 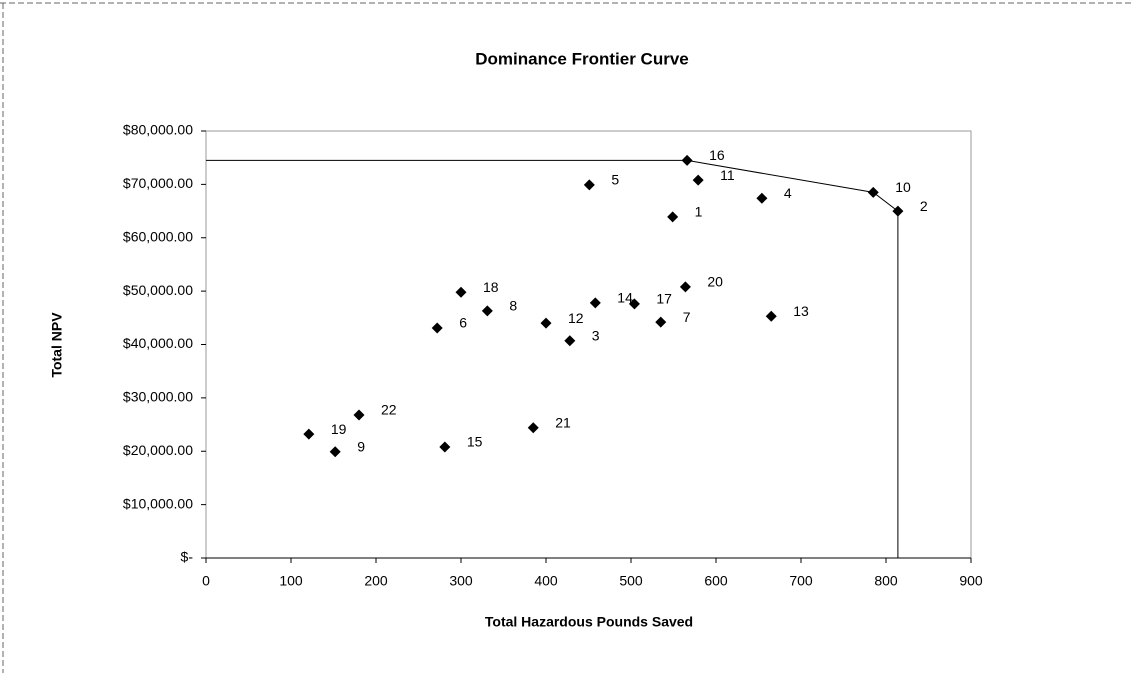 I want to click on y-tick-label: $40,000.00, so click(x=158, y=343).